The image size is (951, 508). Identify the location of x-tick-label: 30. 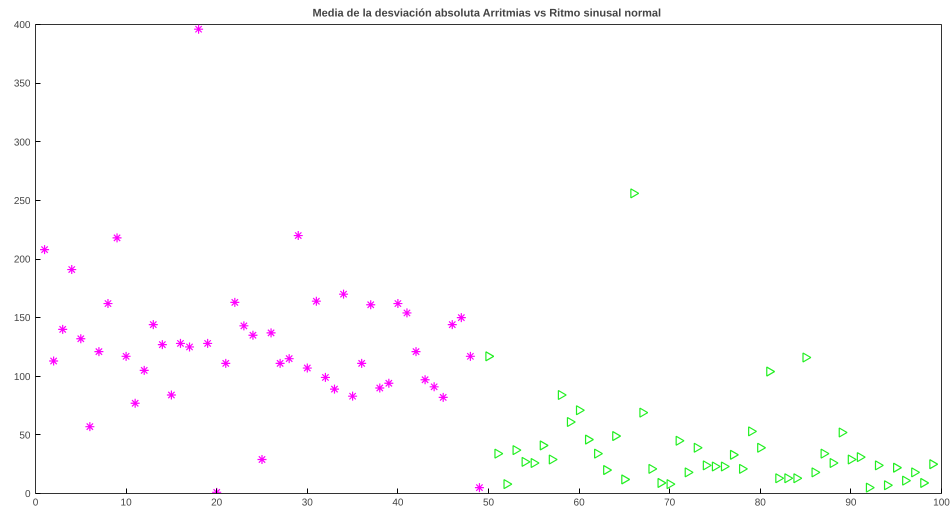
(308, 503).